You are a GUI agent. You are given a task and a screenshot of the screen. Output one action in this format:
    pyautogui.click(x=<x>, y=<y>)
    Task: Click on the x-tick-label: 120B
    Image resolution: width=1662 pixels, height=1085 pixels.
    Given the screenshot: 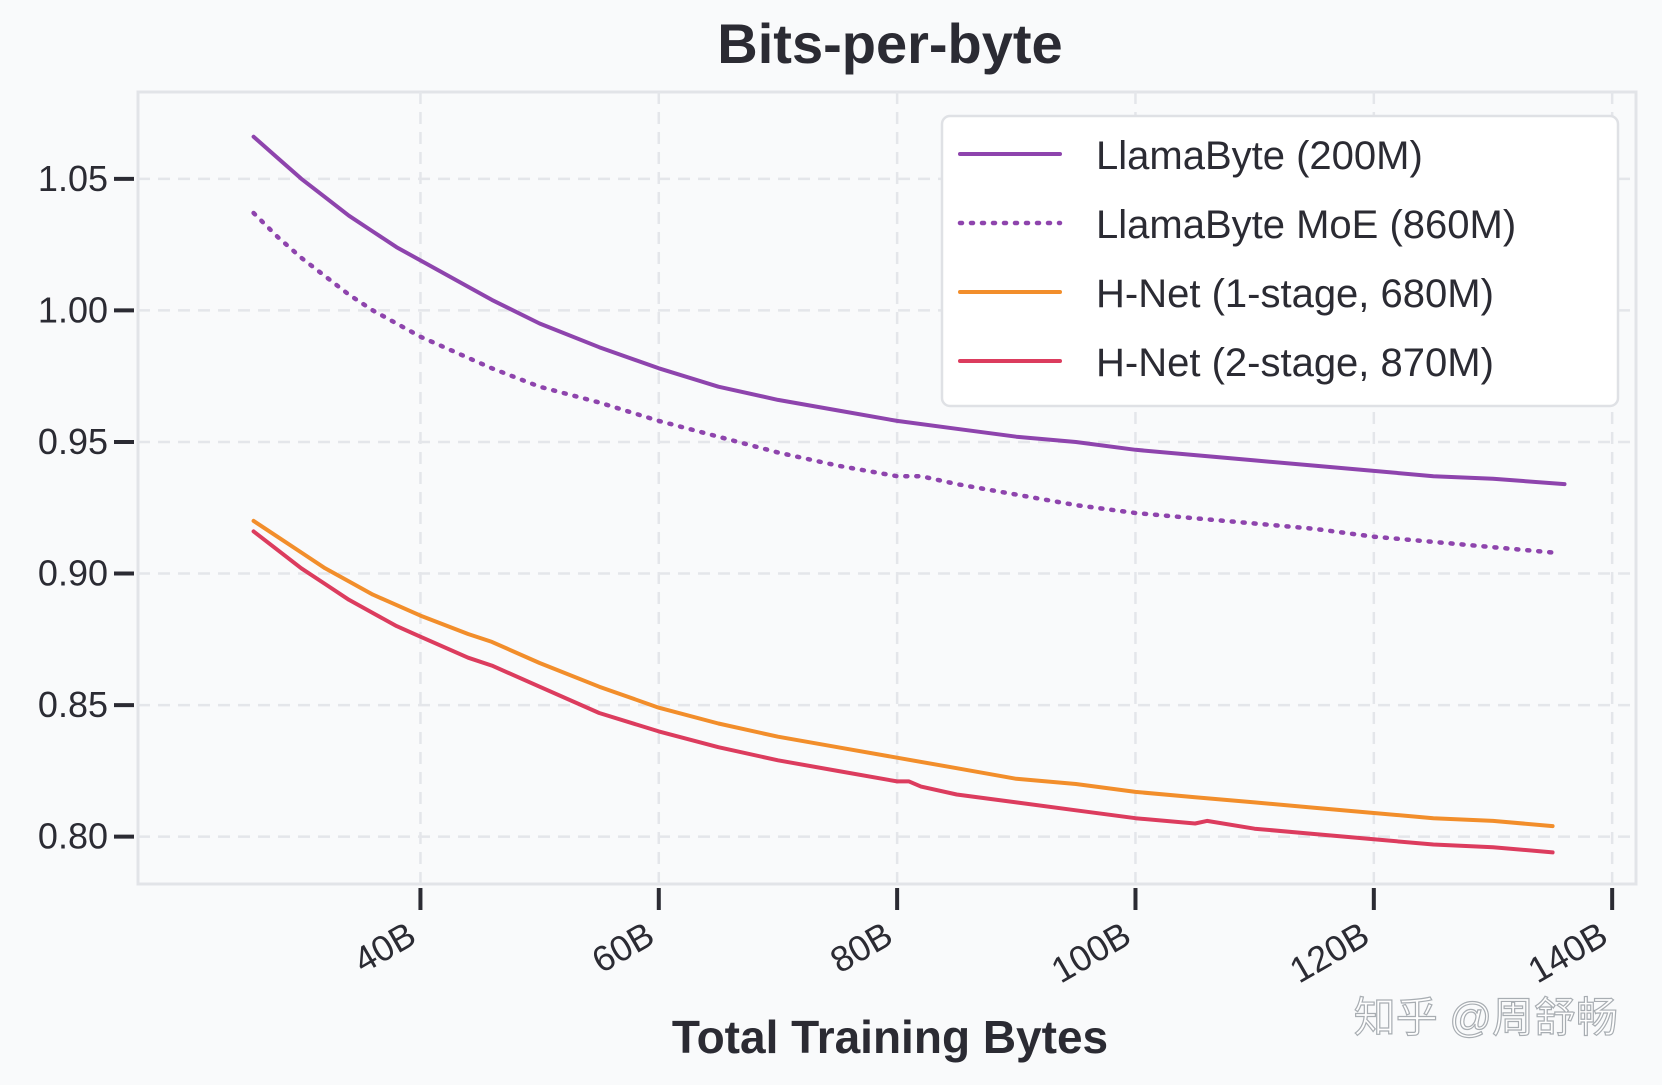 What is the action you would take?
    pyautogui.click(x=1329, y=952)
    